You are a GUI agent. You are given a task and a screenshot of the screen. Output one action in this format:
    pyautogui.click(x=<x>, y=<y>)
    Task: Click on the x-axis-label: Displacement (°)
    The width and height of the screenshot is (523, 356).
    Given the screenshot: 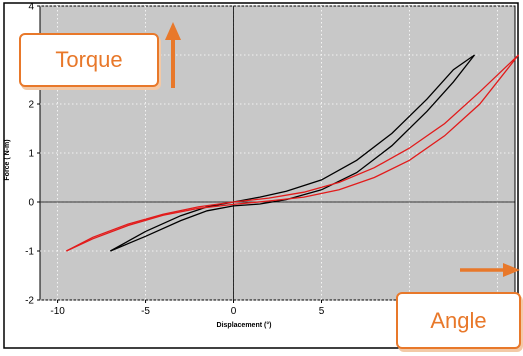 What is the action you would take?
    pyautogui.click(x=244, y=325)
    